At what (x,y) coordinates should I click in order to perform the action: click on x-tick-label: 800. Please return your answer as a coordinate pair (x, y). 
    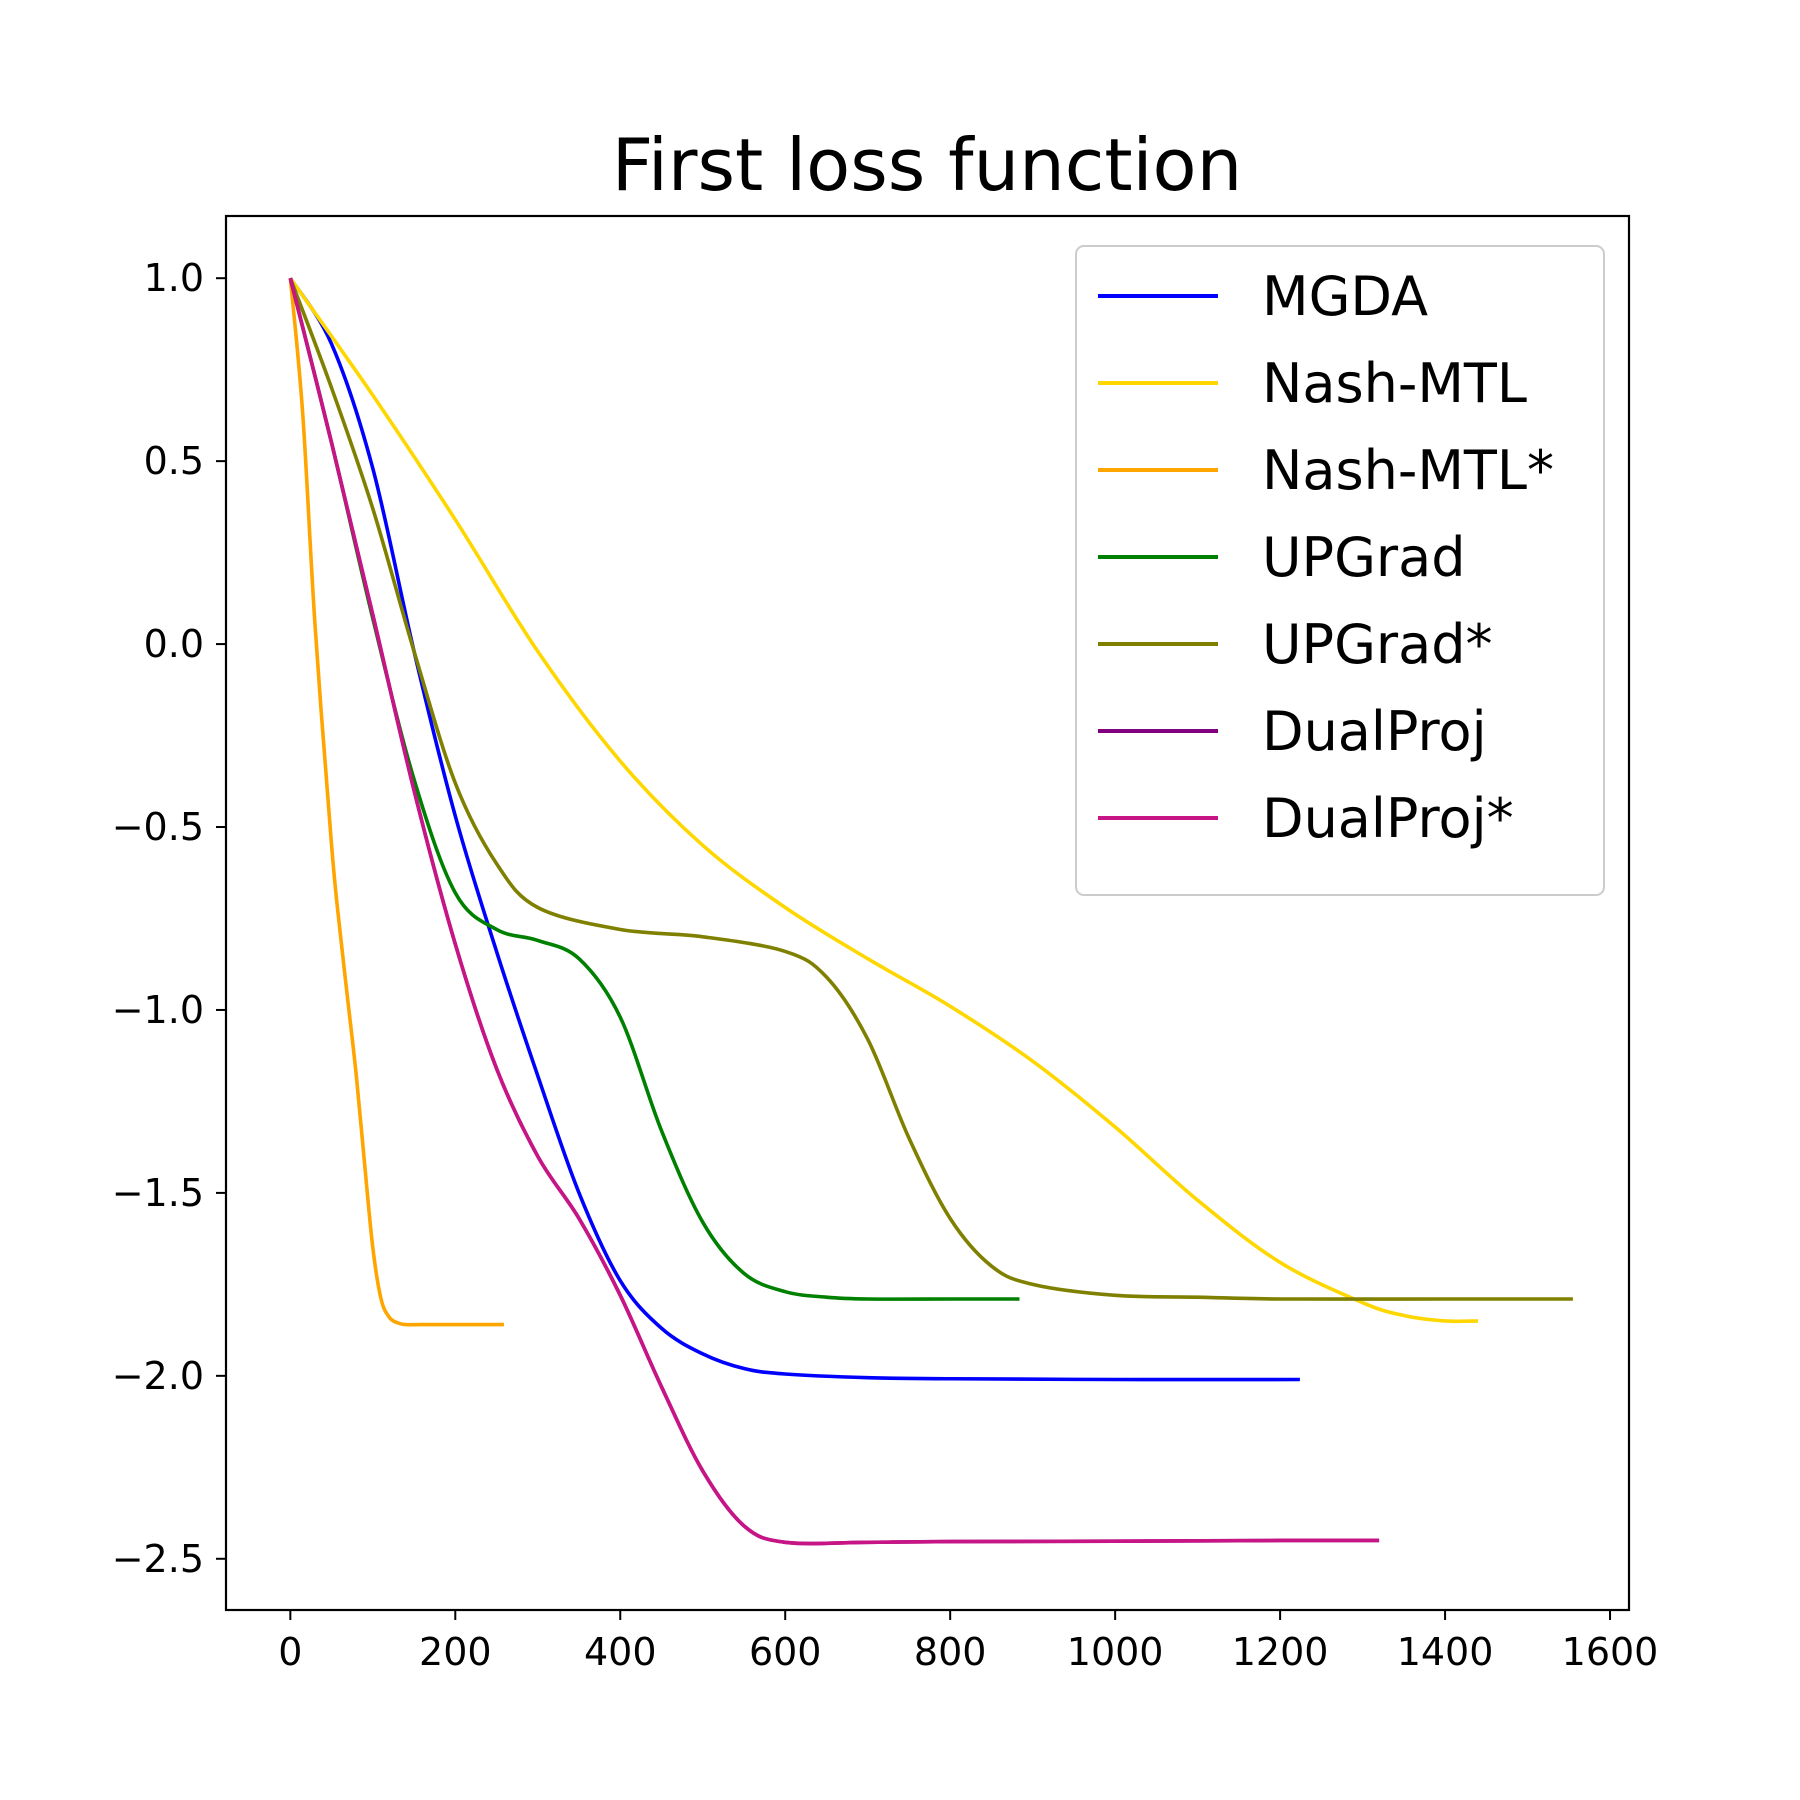
    Looking at the image, I should click on (950, 1652).